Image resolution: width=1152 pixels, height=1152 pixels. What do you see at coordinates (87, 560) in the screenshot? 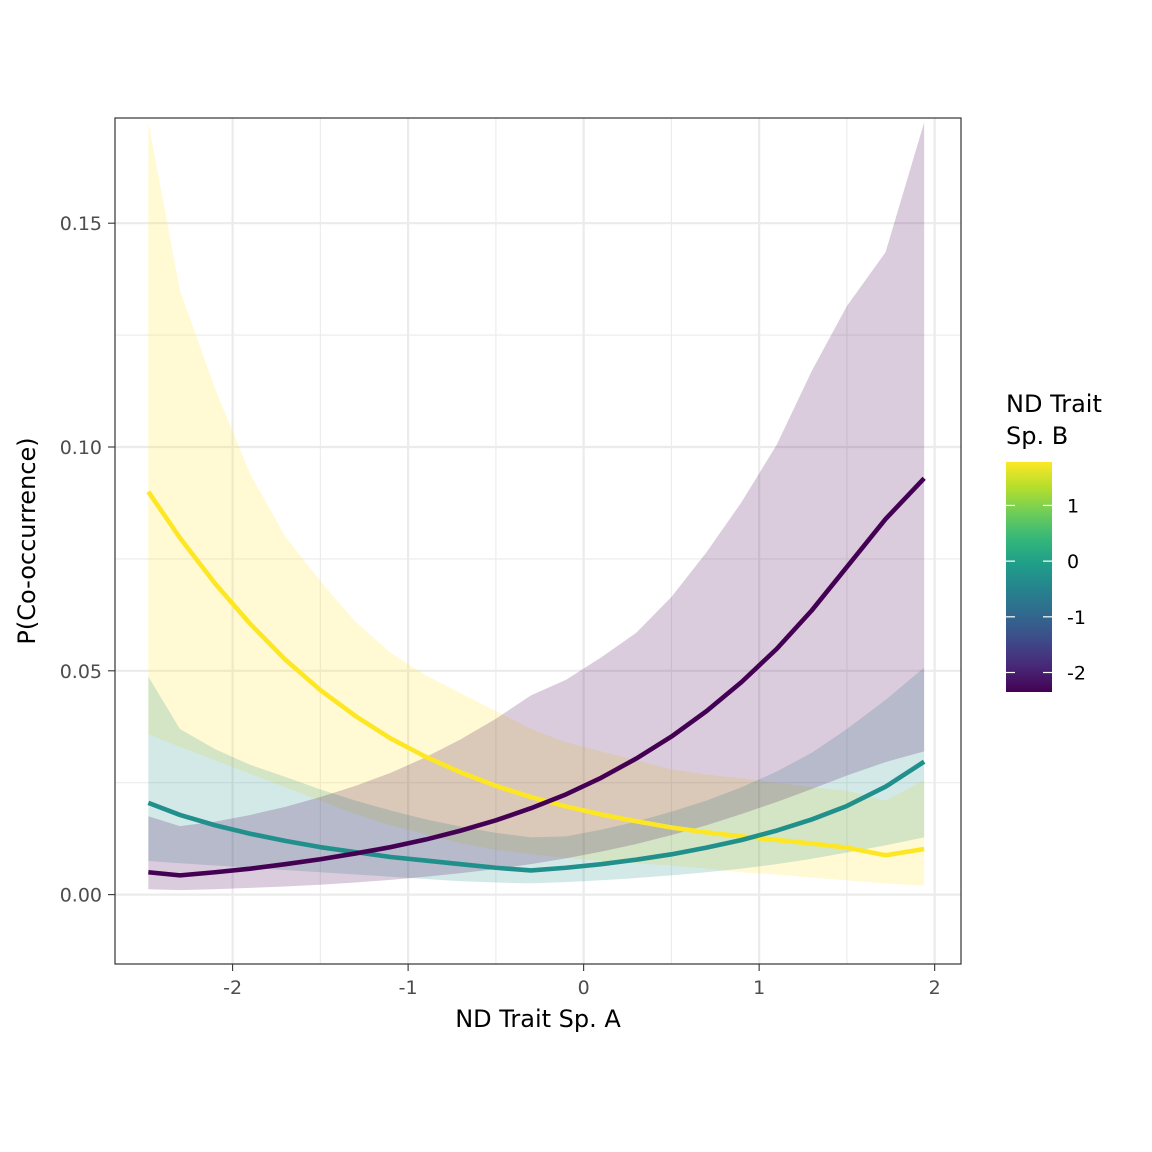
I see `y-axis: 0.00 0.05 0.10 0.15` at bounding box center [87, 560].